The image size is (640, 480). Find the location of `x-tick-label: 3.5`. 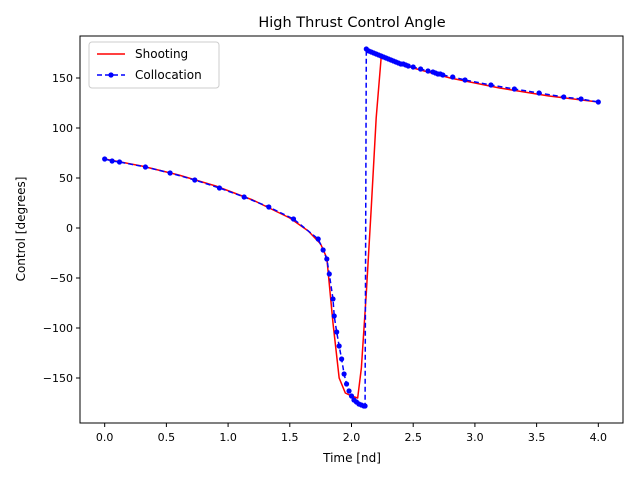

x-tick-label: 3.5 is located at coordinates (537, 437).